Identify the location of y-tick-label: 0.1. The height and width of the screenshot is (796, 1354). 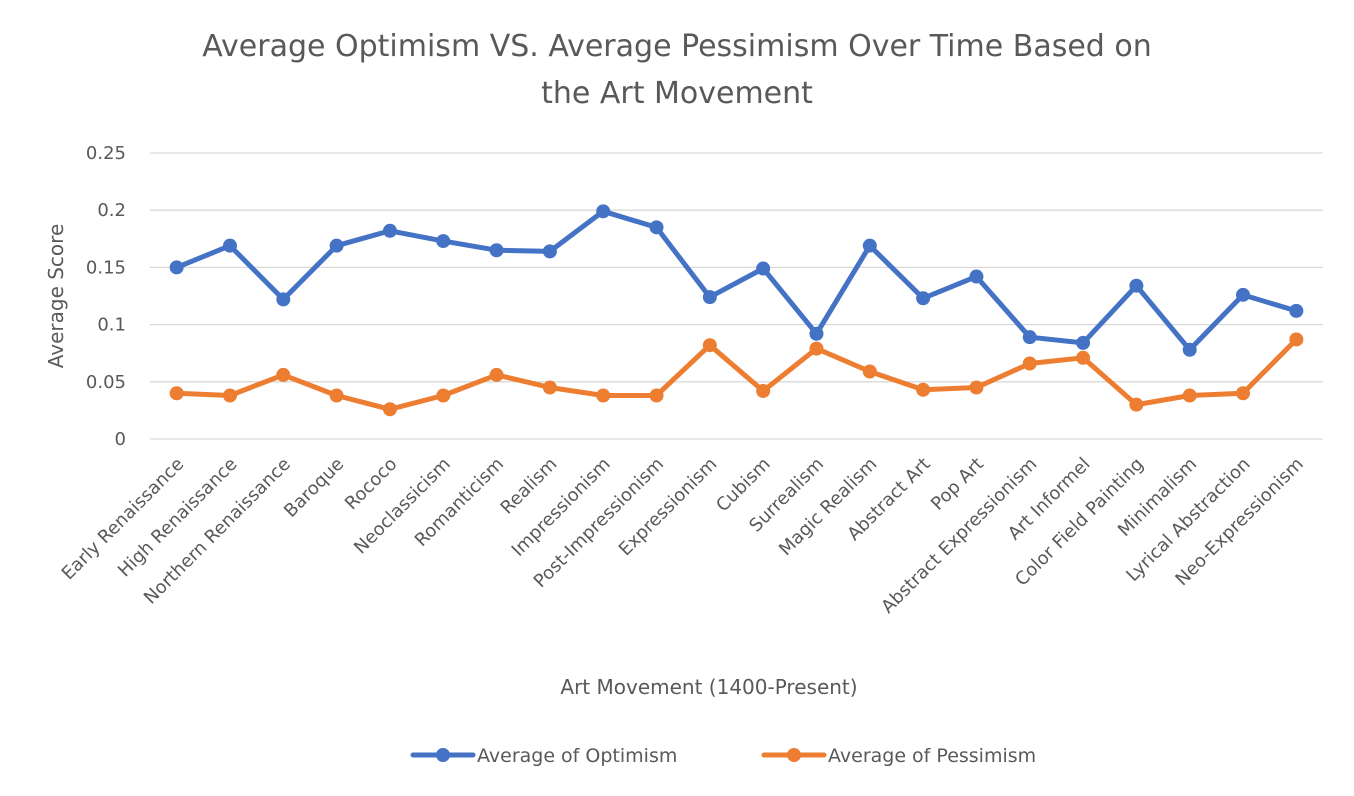
(111, 325).